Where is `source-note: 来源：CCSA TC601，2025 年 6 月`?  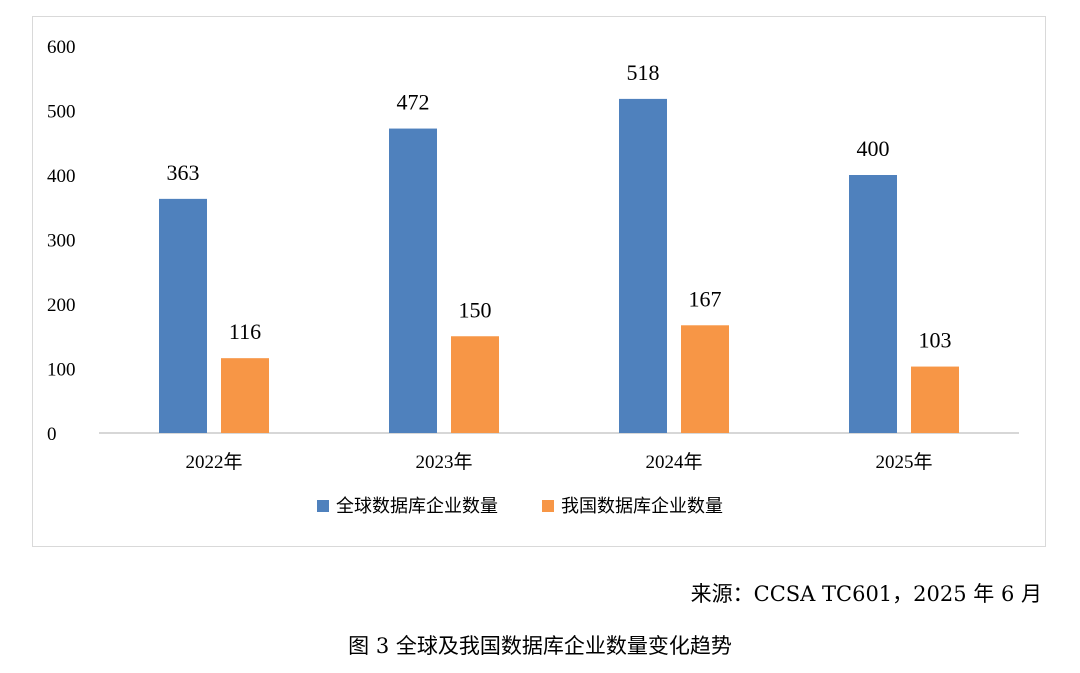
source-note: 来源：CCSA TC601，2025 年 6 月 is located at coordinates (866, 594).